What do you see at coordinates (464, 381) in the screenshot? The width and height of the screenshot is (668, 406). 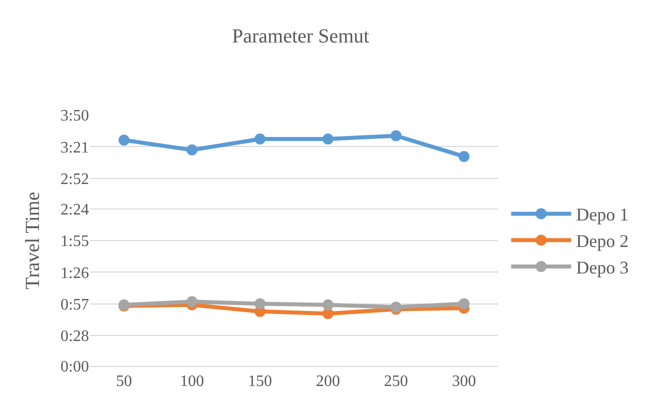 I see `x-tick-label: 300` at bounding box center [464, 381].